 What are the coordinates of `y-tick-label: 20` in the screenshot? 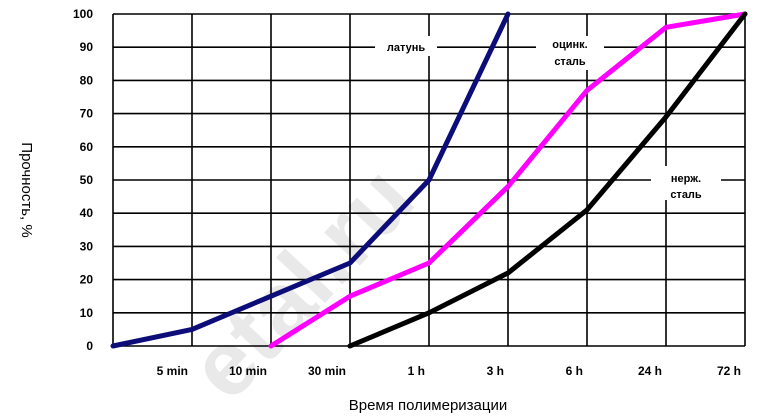 It's located at (87, 280).